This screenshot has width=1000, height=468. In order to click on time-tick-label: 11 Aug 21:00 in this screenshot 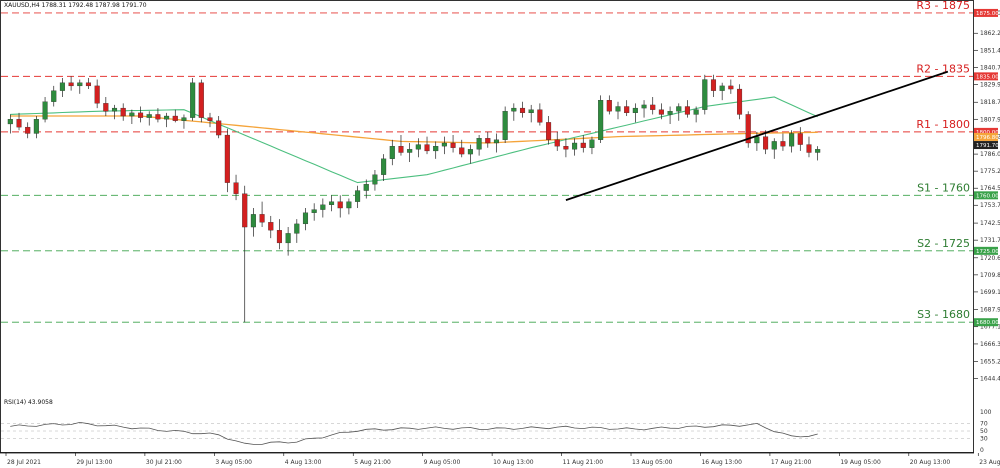, I will do `click(583, 462)`.